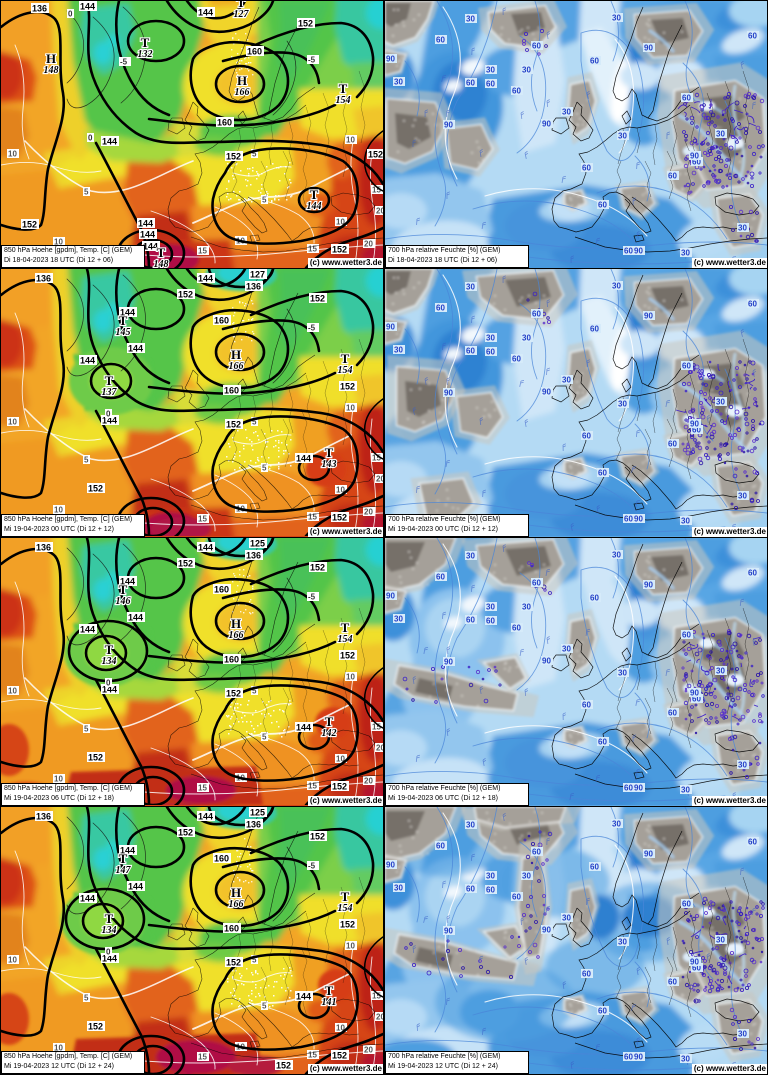  Describe the element at coordinates (312, 60) in the screenshot. I see `svg-text: -5` at that location.